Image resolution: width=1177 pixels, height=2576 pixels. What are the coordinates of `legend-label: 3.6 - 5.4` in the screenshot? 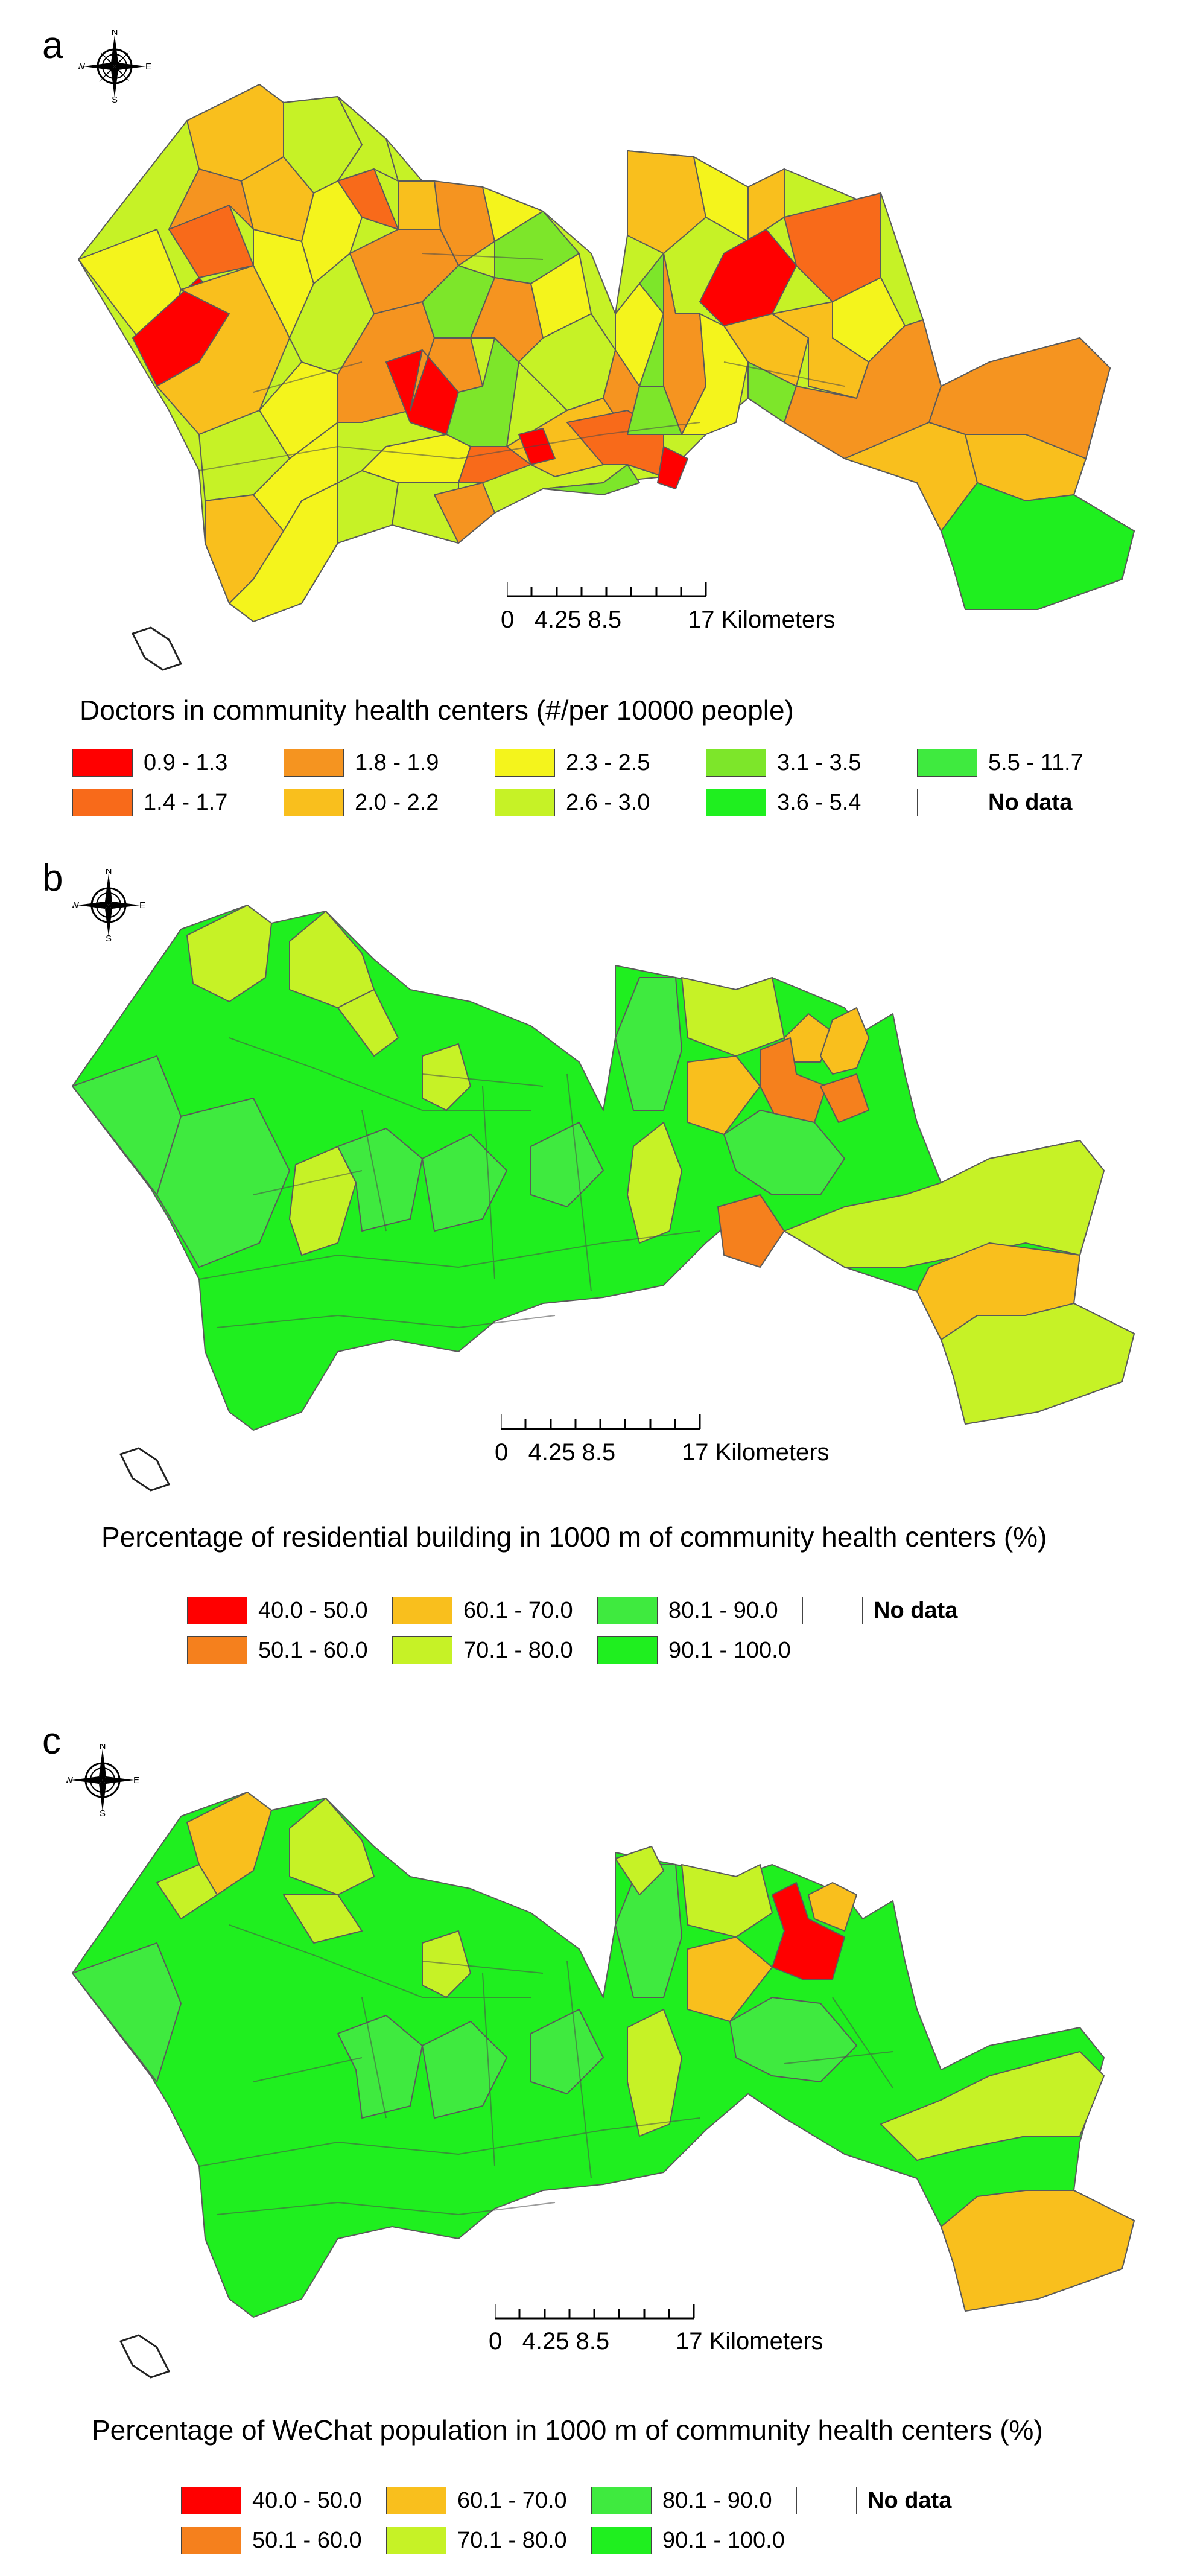 It's located at (819, 802).